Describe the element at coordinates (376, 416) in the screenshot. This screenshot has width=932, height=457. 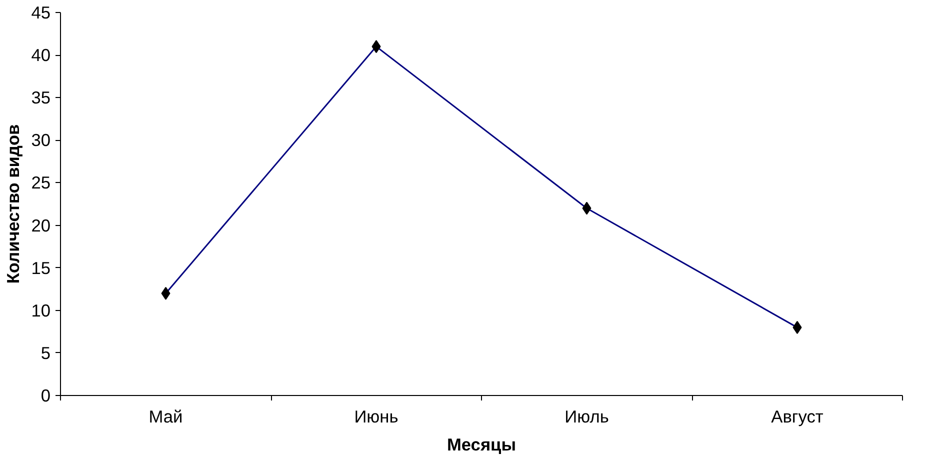
I see `x-tick-label: Июнь` at that location.